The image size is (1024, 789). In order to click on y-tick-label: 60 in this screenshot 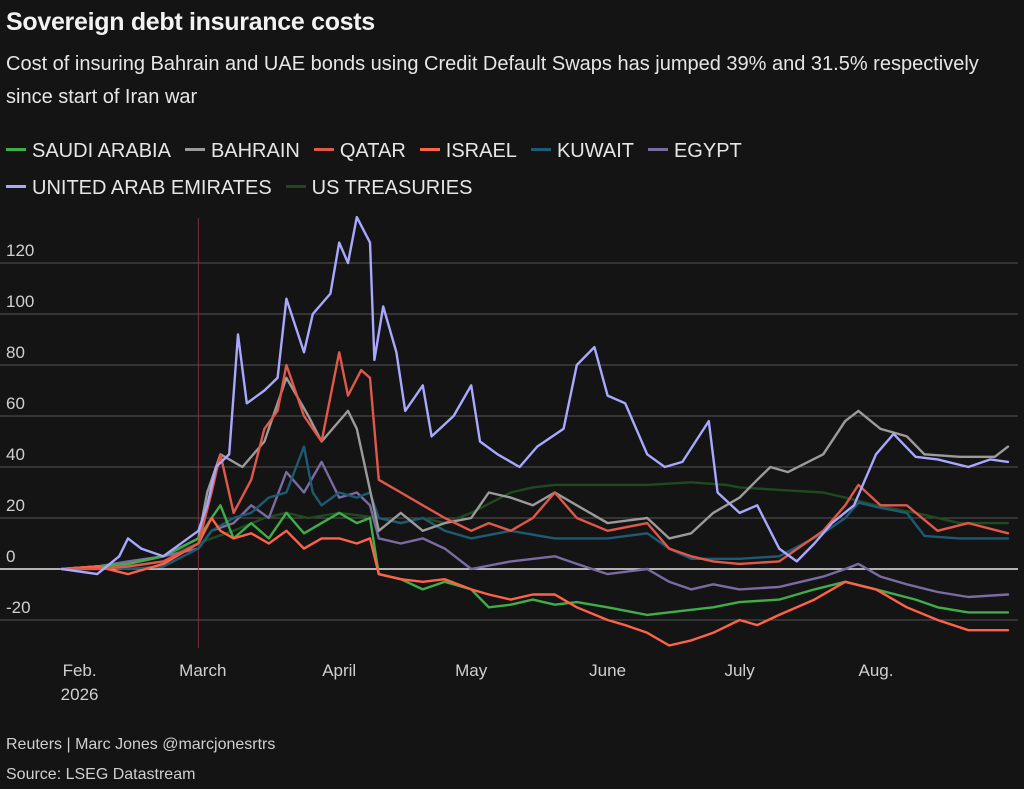, I will do `click(15, 403)`.